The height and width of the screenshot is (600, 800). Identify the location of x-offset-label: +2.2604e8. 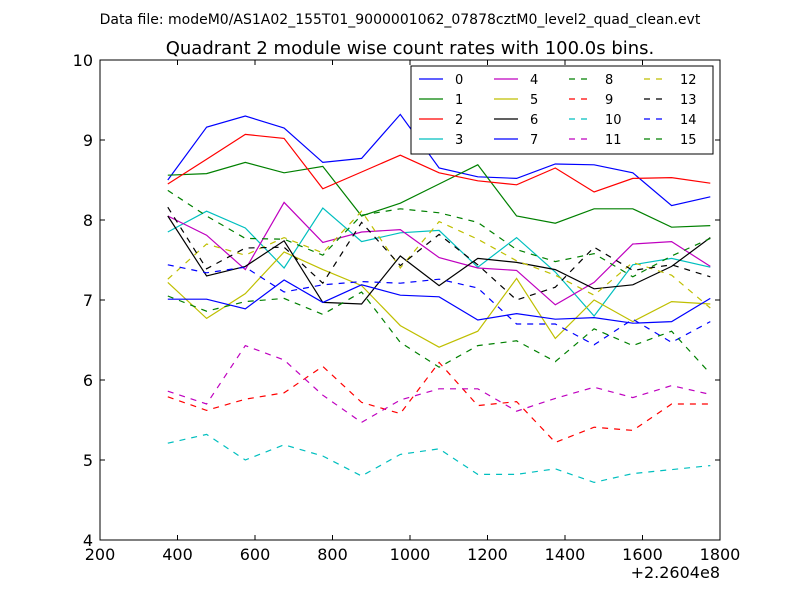
(675, 572).